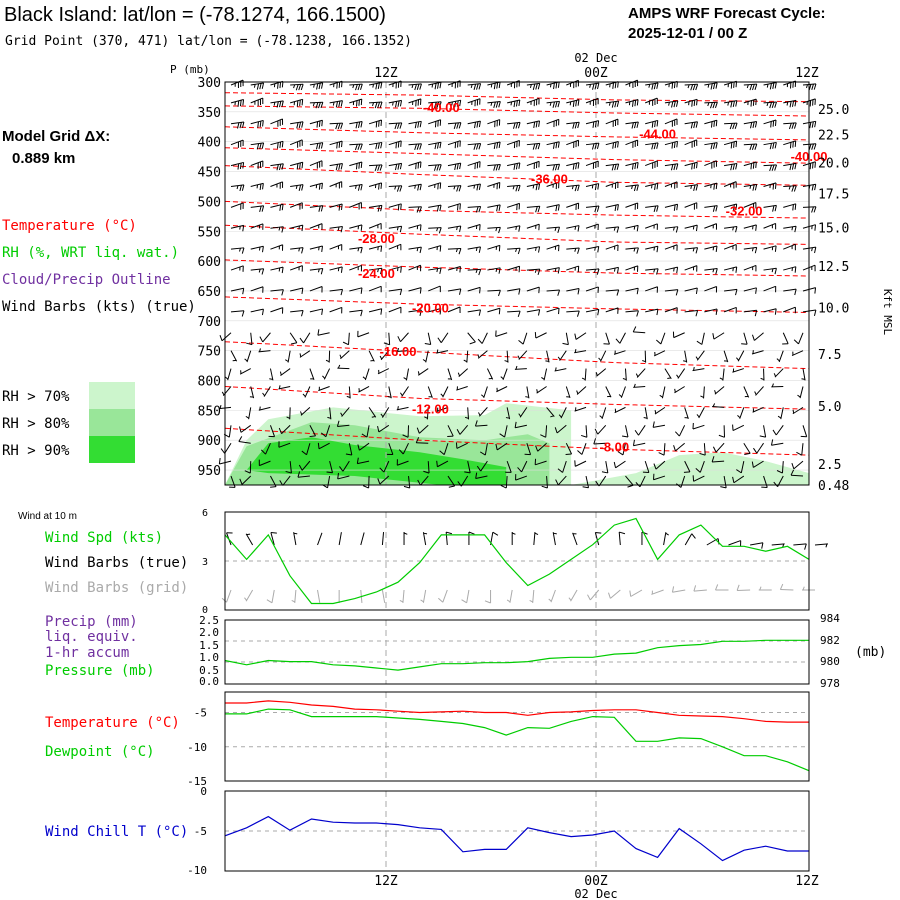 The height and width of the screenshot is (900, 900). Describe the element at coordinates (513, 187) in the screenshot. I see `xs-barb-r5-c14-half` at that location.